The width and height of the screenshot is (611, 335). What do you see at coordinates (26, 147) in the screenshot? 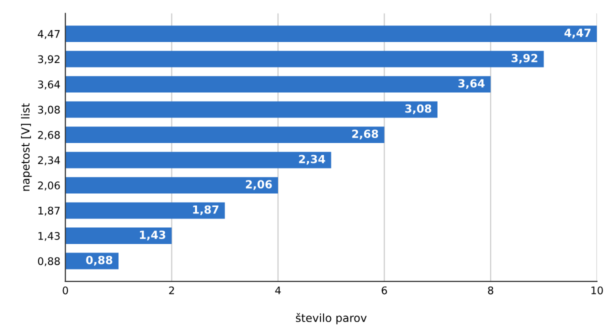
I see `y-axis-title: napetost [V] list` at bounding box center [26, 147].